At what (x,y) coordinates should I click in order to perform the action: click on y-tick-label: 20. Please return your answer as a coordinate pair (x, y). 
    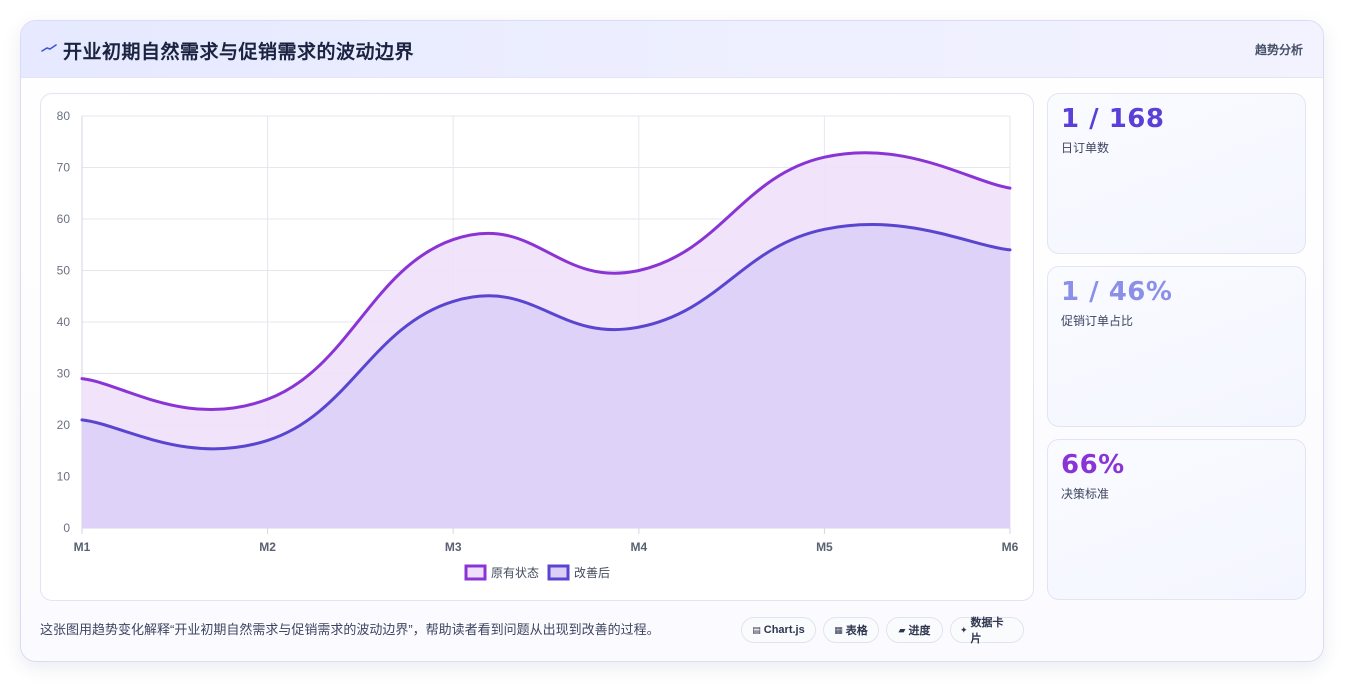
    Looking at the image, I should click on (64, 425).